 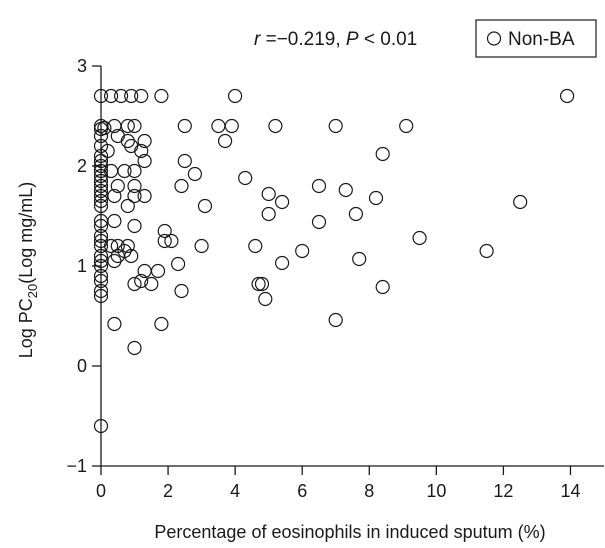 What do you see at coordinates (303, 39) in the screenshot?
I see `r-value: =−0.219,` at bounding box center [303, 39].